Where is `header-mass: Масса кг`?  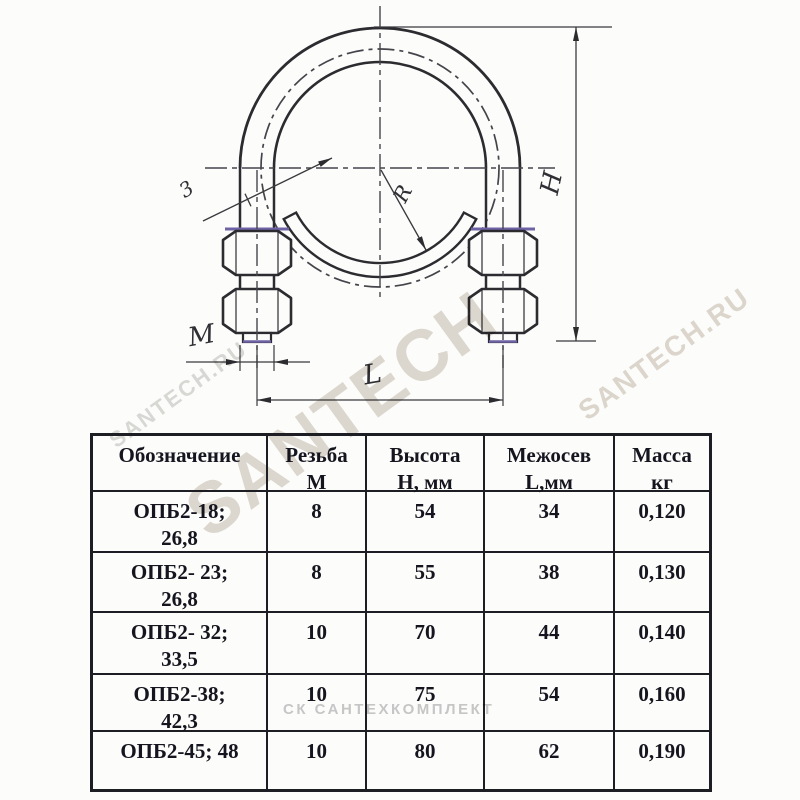 header-mass: Масса кг is located at coordinates (662, 465).